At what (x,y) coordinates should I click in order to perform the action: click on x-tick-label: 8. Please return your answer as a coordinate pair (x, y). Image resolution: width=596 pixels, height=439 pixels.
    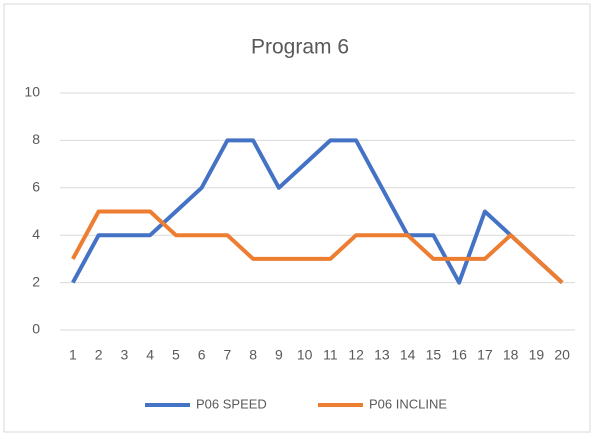
    Looking at the image, I should click on (253, 355).